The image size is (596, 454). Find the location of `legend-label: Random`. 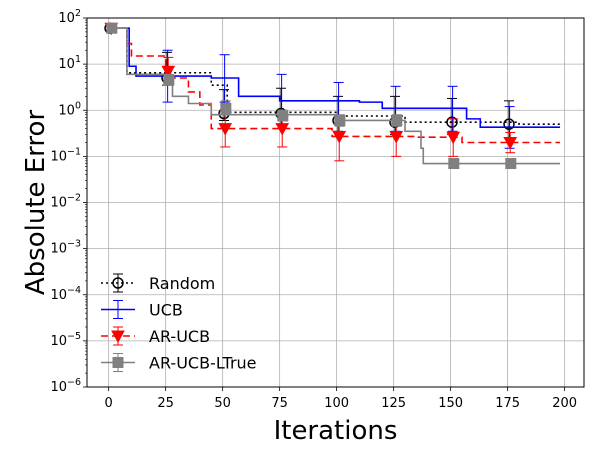

legend-label: Random is located at coordinates (182, 283).